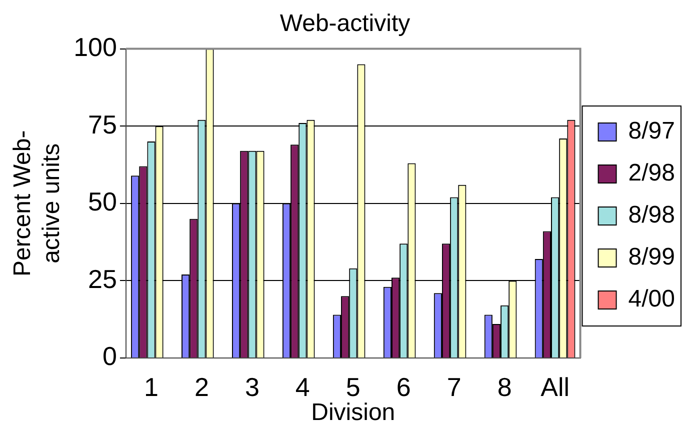  Describe the element at coordinates (37, 203) in the screenshot. I see `y-axis-title: Percent Web-active units` at that location.